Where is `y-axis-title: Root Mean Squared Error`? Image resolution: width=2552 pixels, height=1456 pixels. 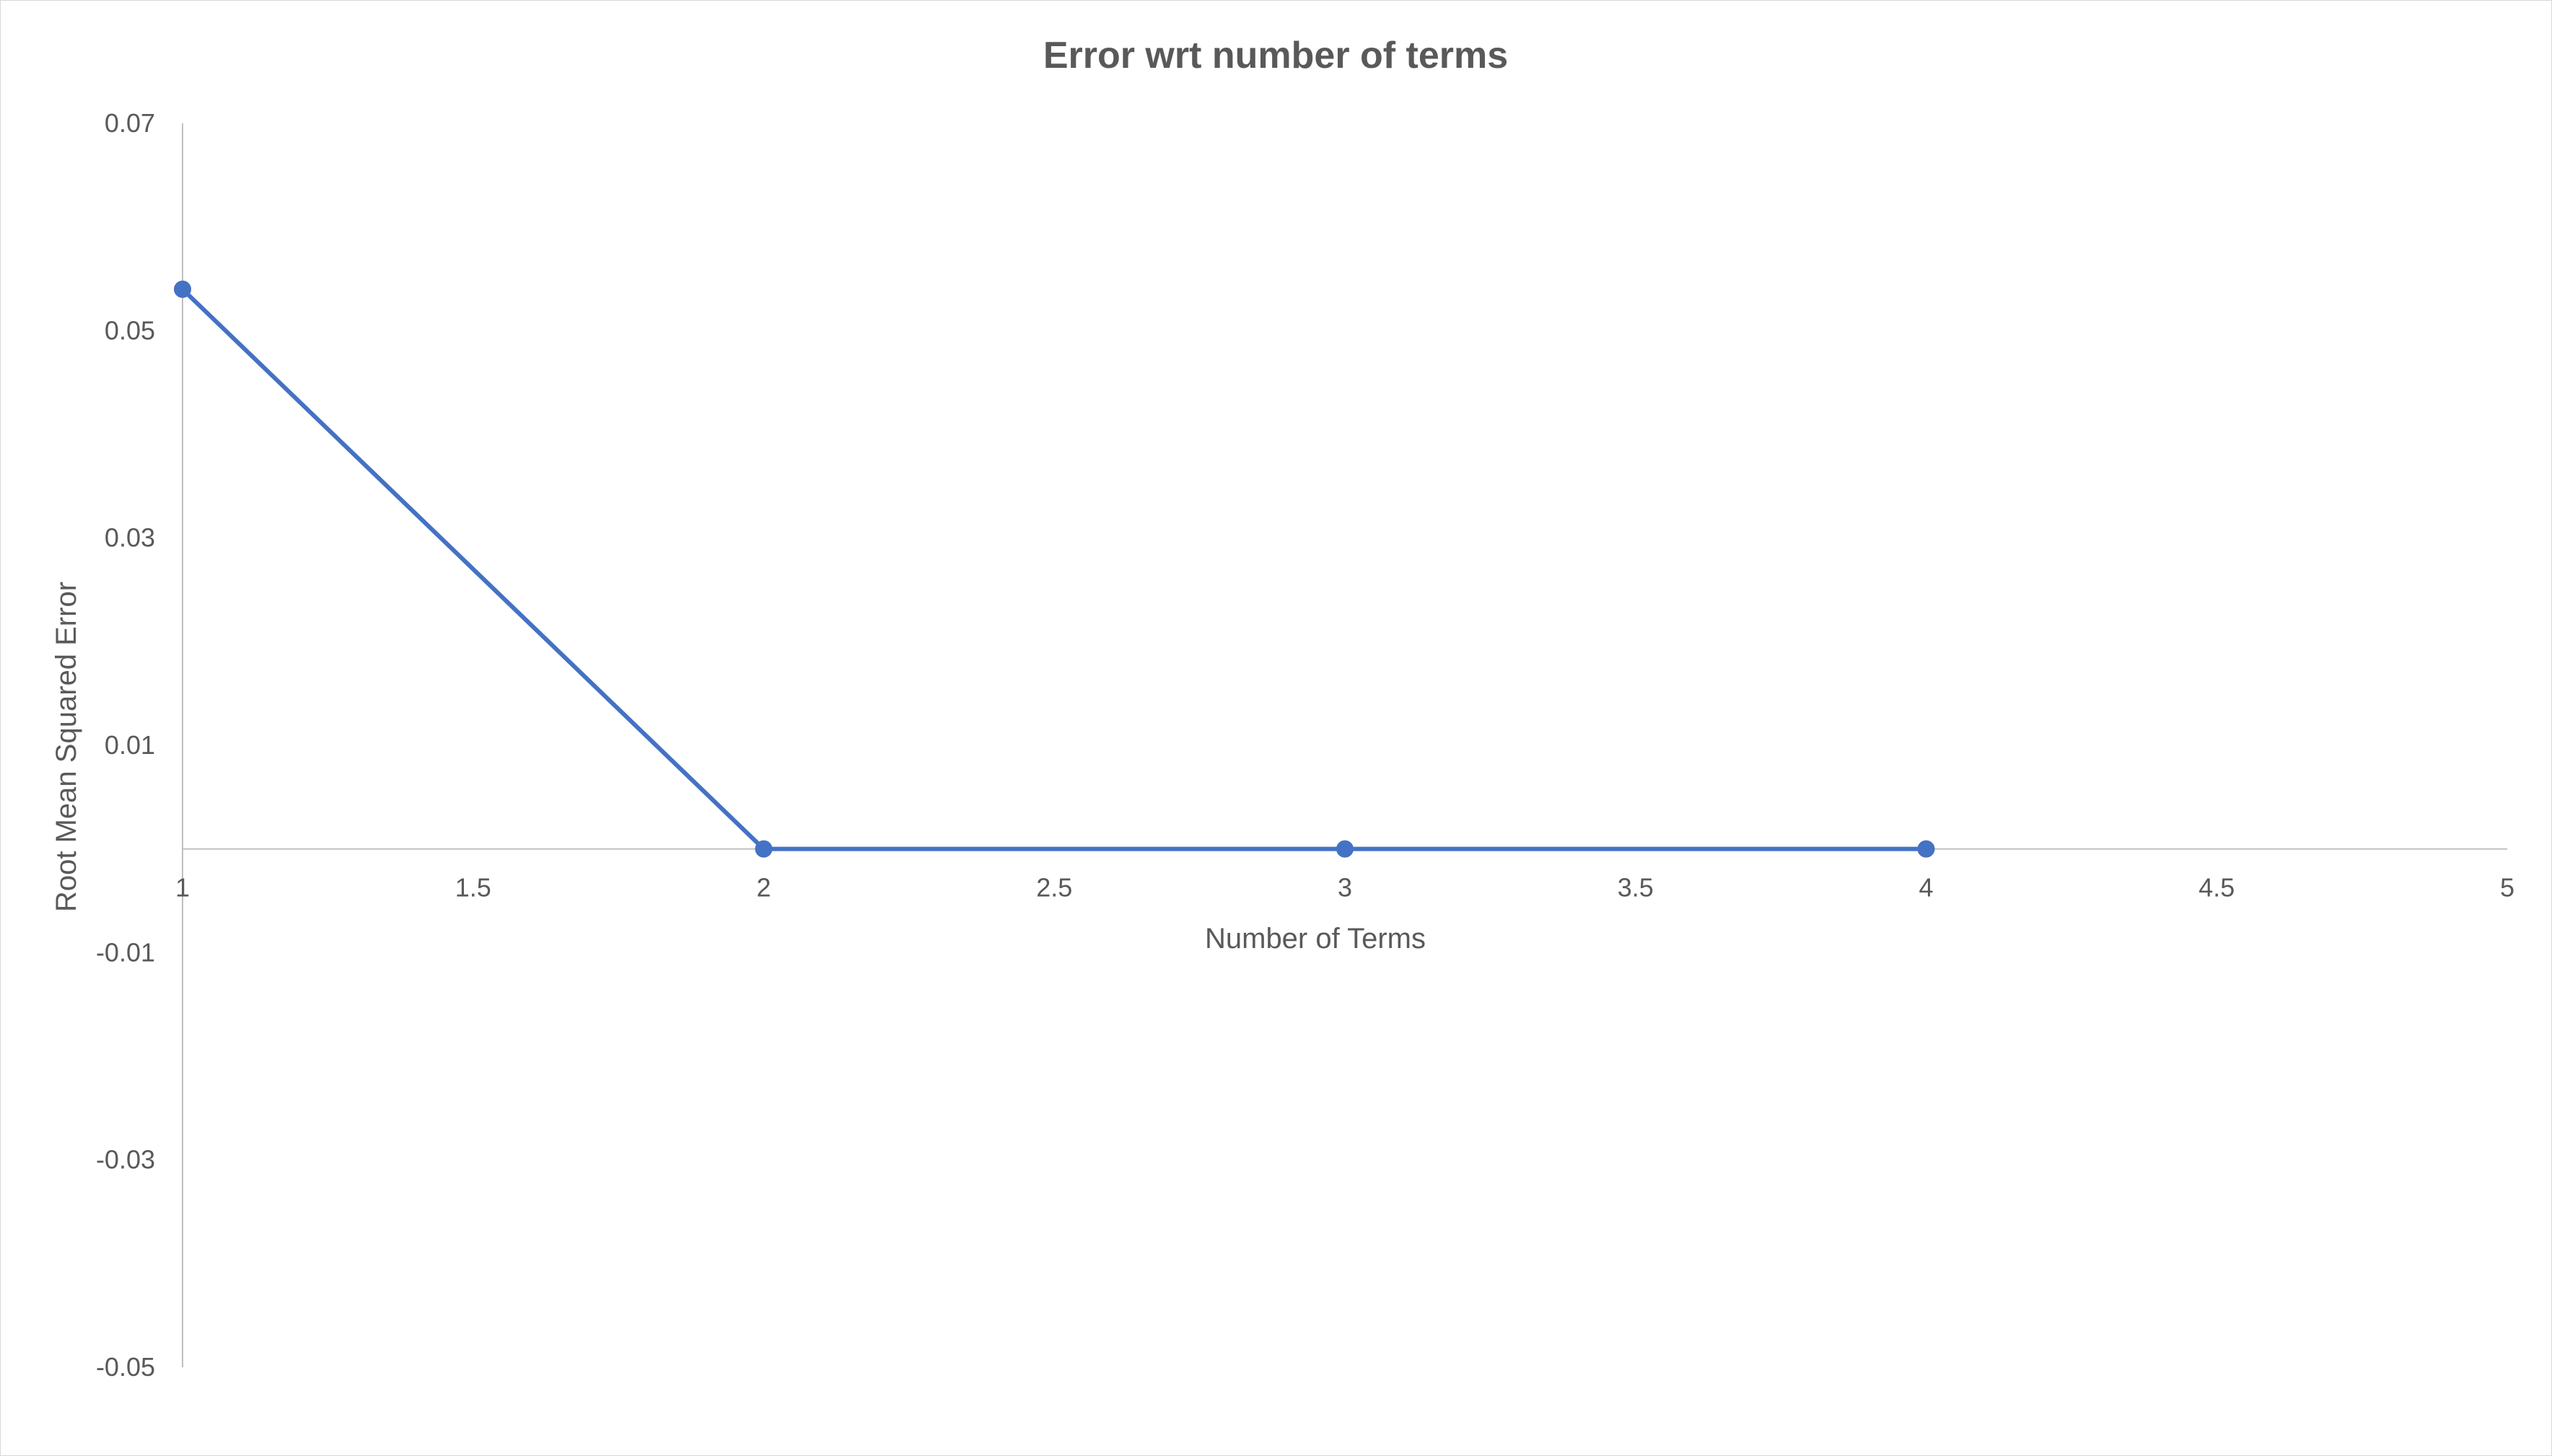
y-axis-title: Root Mean Squared Error is located at coordinates (66, 747).